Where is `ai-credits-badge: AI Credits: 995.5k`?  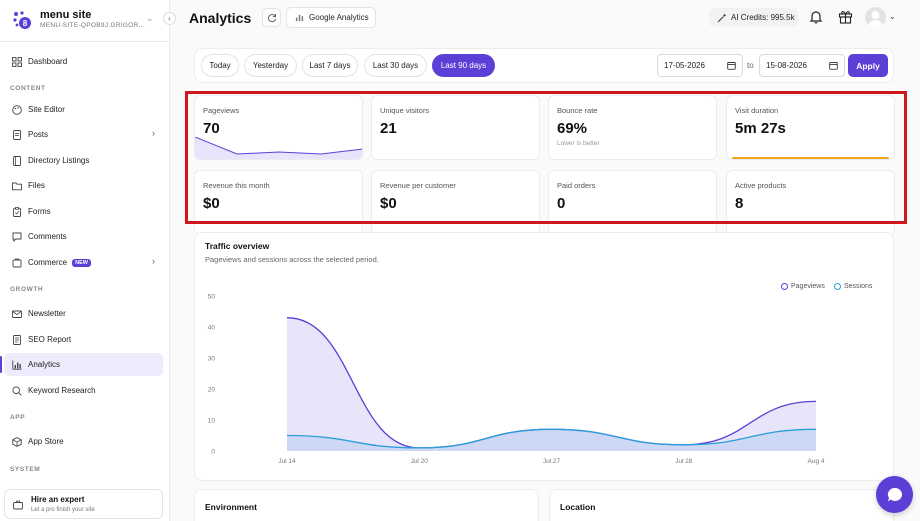
ai-credits-badge: AI Credits: 995.5k is located at coordinates (753, 17).